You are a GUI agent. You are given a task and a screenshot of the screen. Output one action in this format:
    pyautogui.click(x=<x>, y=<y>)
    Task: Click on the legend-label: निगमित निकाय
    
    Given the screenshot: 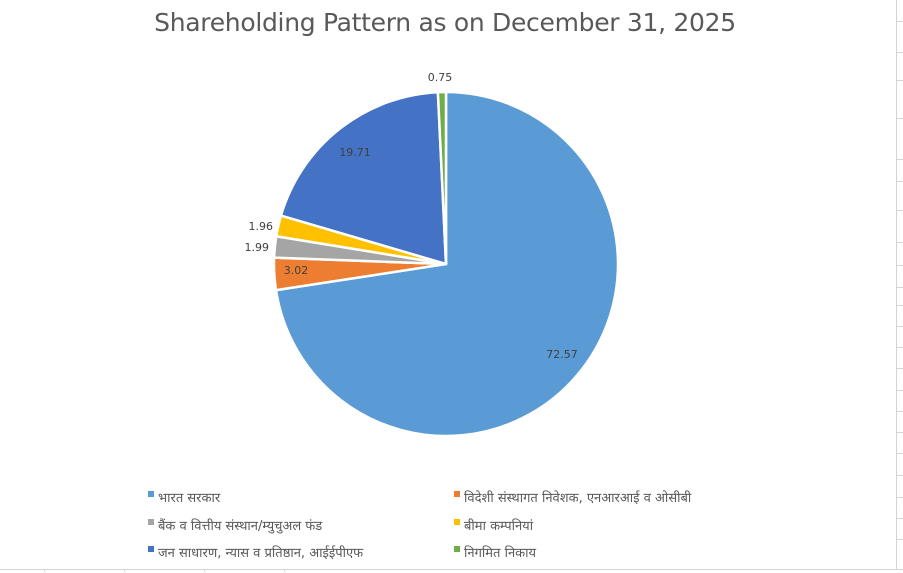 What is the action you would take?
    pyautogui.click(x=500, y=553)
    